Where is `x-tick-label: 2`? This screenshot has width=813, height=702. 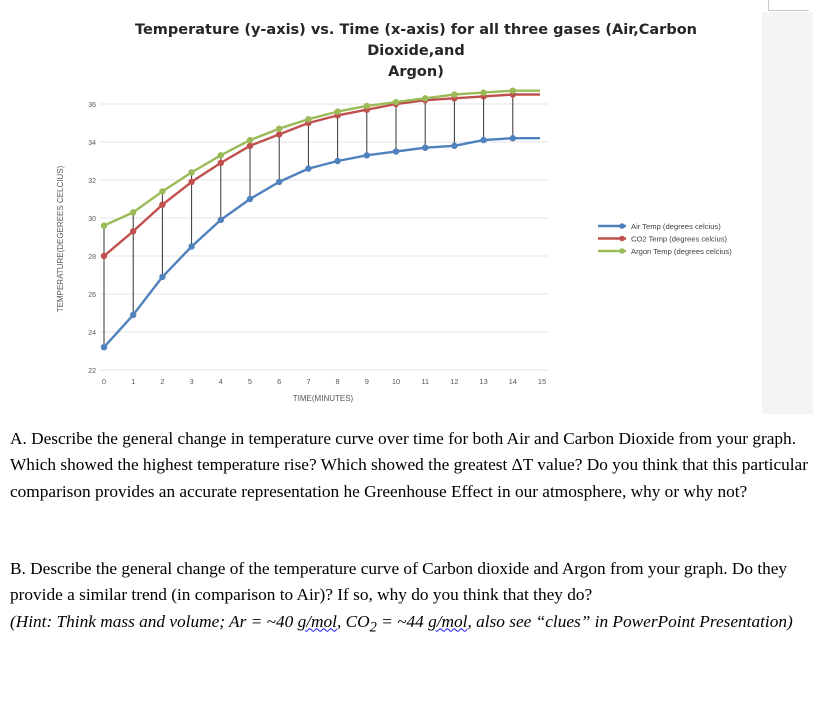
x-tick-label: 2 is located at coordinates (162, 381).